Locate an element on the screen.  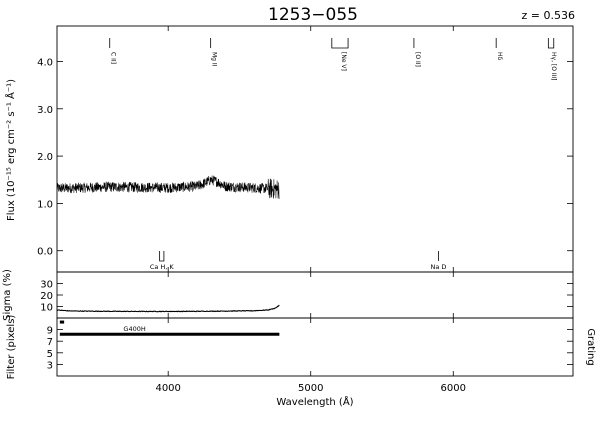
flux-spectrum-line is located at coordinates (168, 187).